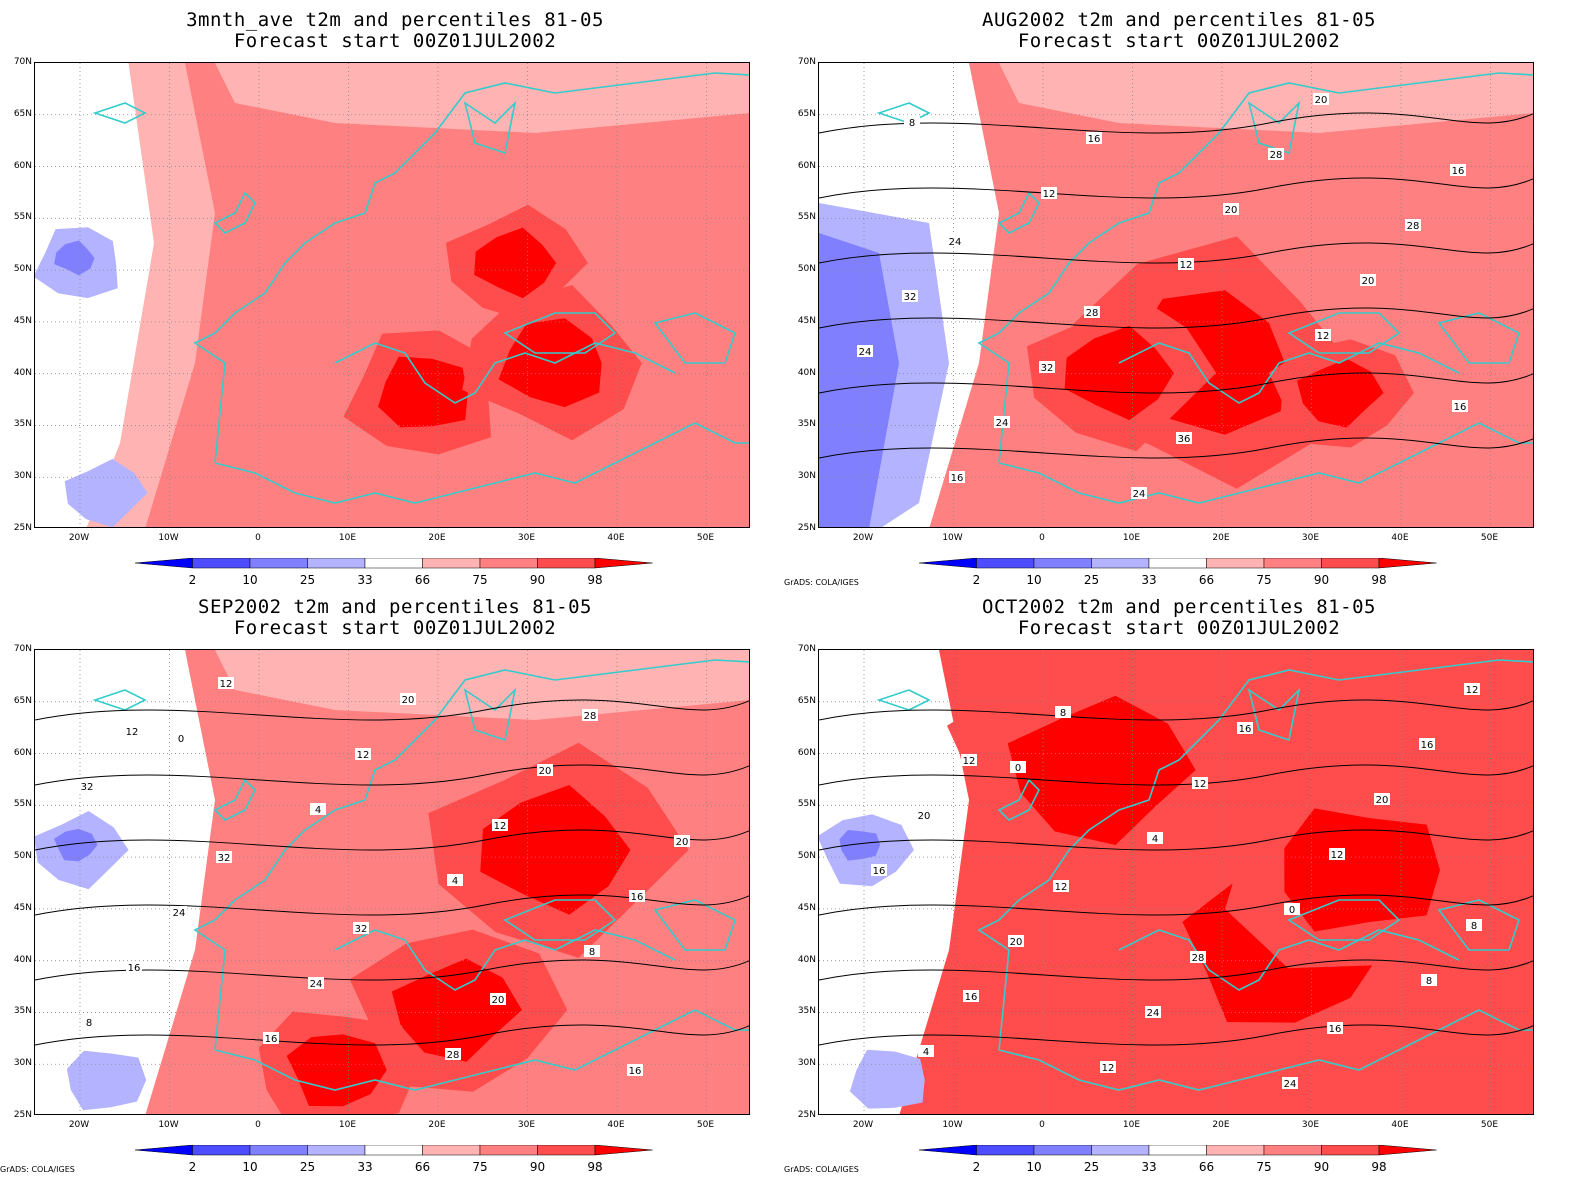  What do you see at coordinates (865, 351) in the screenshot?
I see `isotherm-label: 24` at bounding box center [865, 351].